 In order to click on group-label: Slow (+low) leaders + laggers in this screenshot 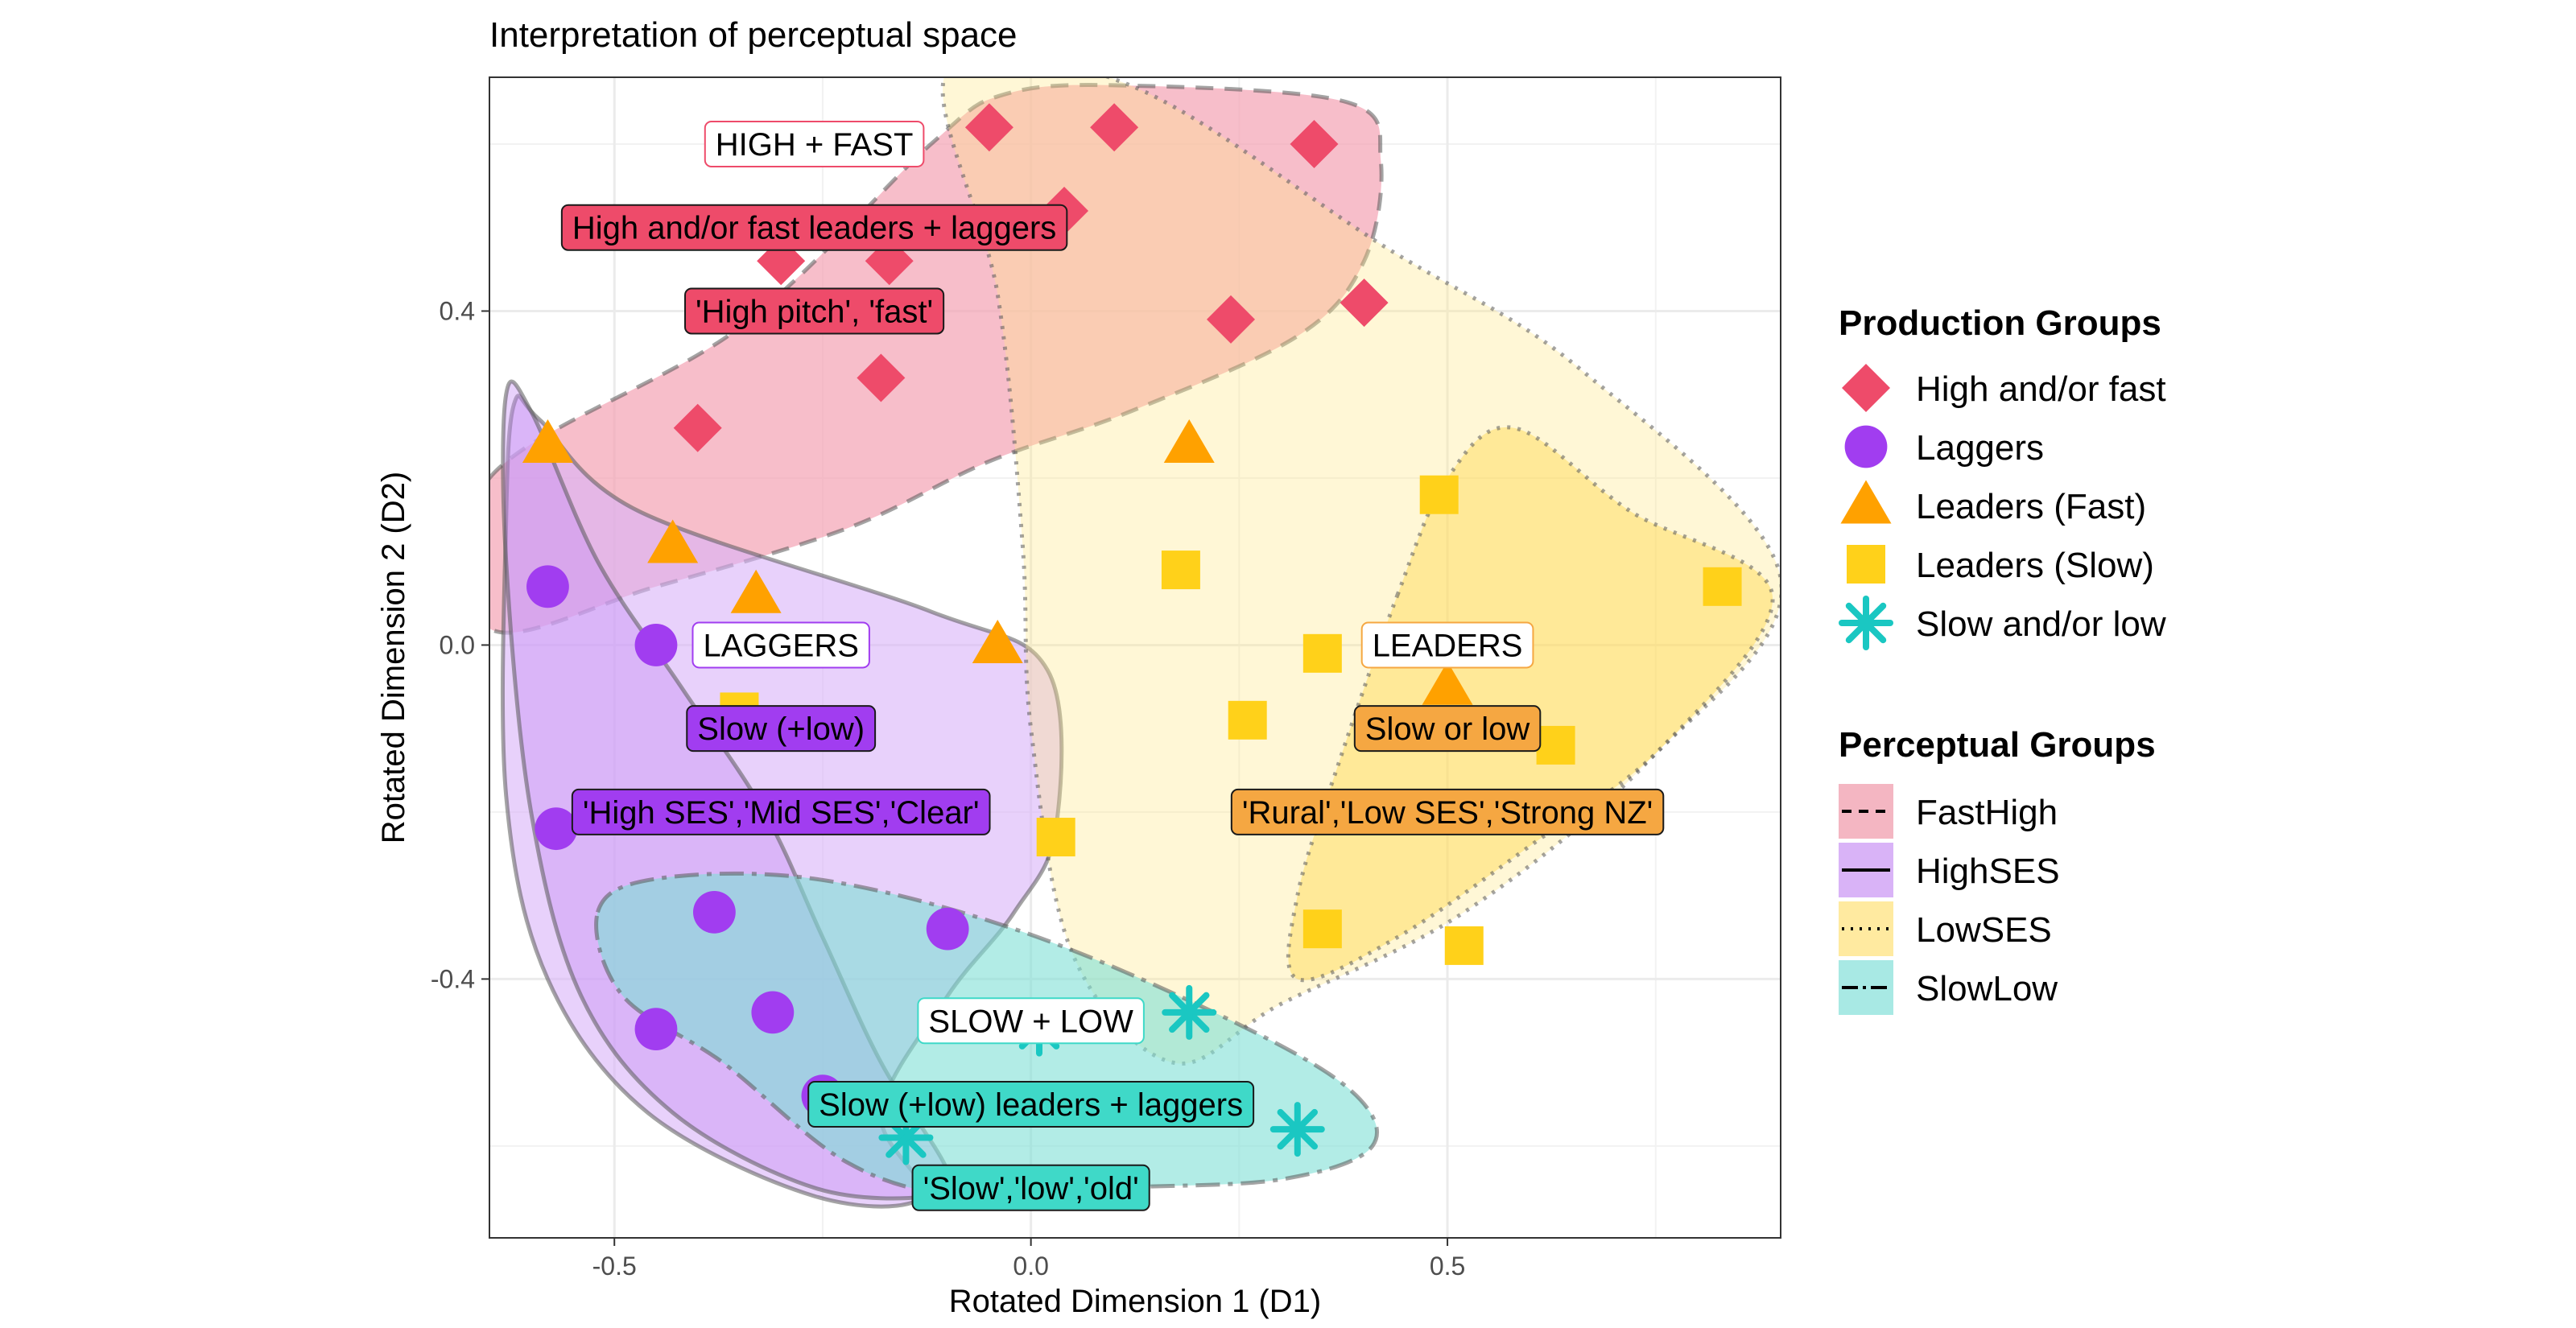, I will do `click(1031, 1104)`.